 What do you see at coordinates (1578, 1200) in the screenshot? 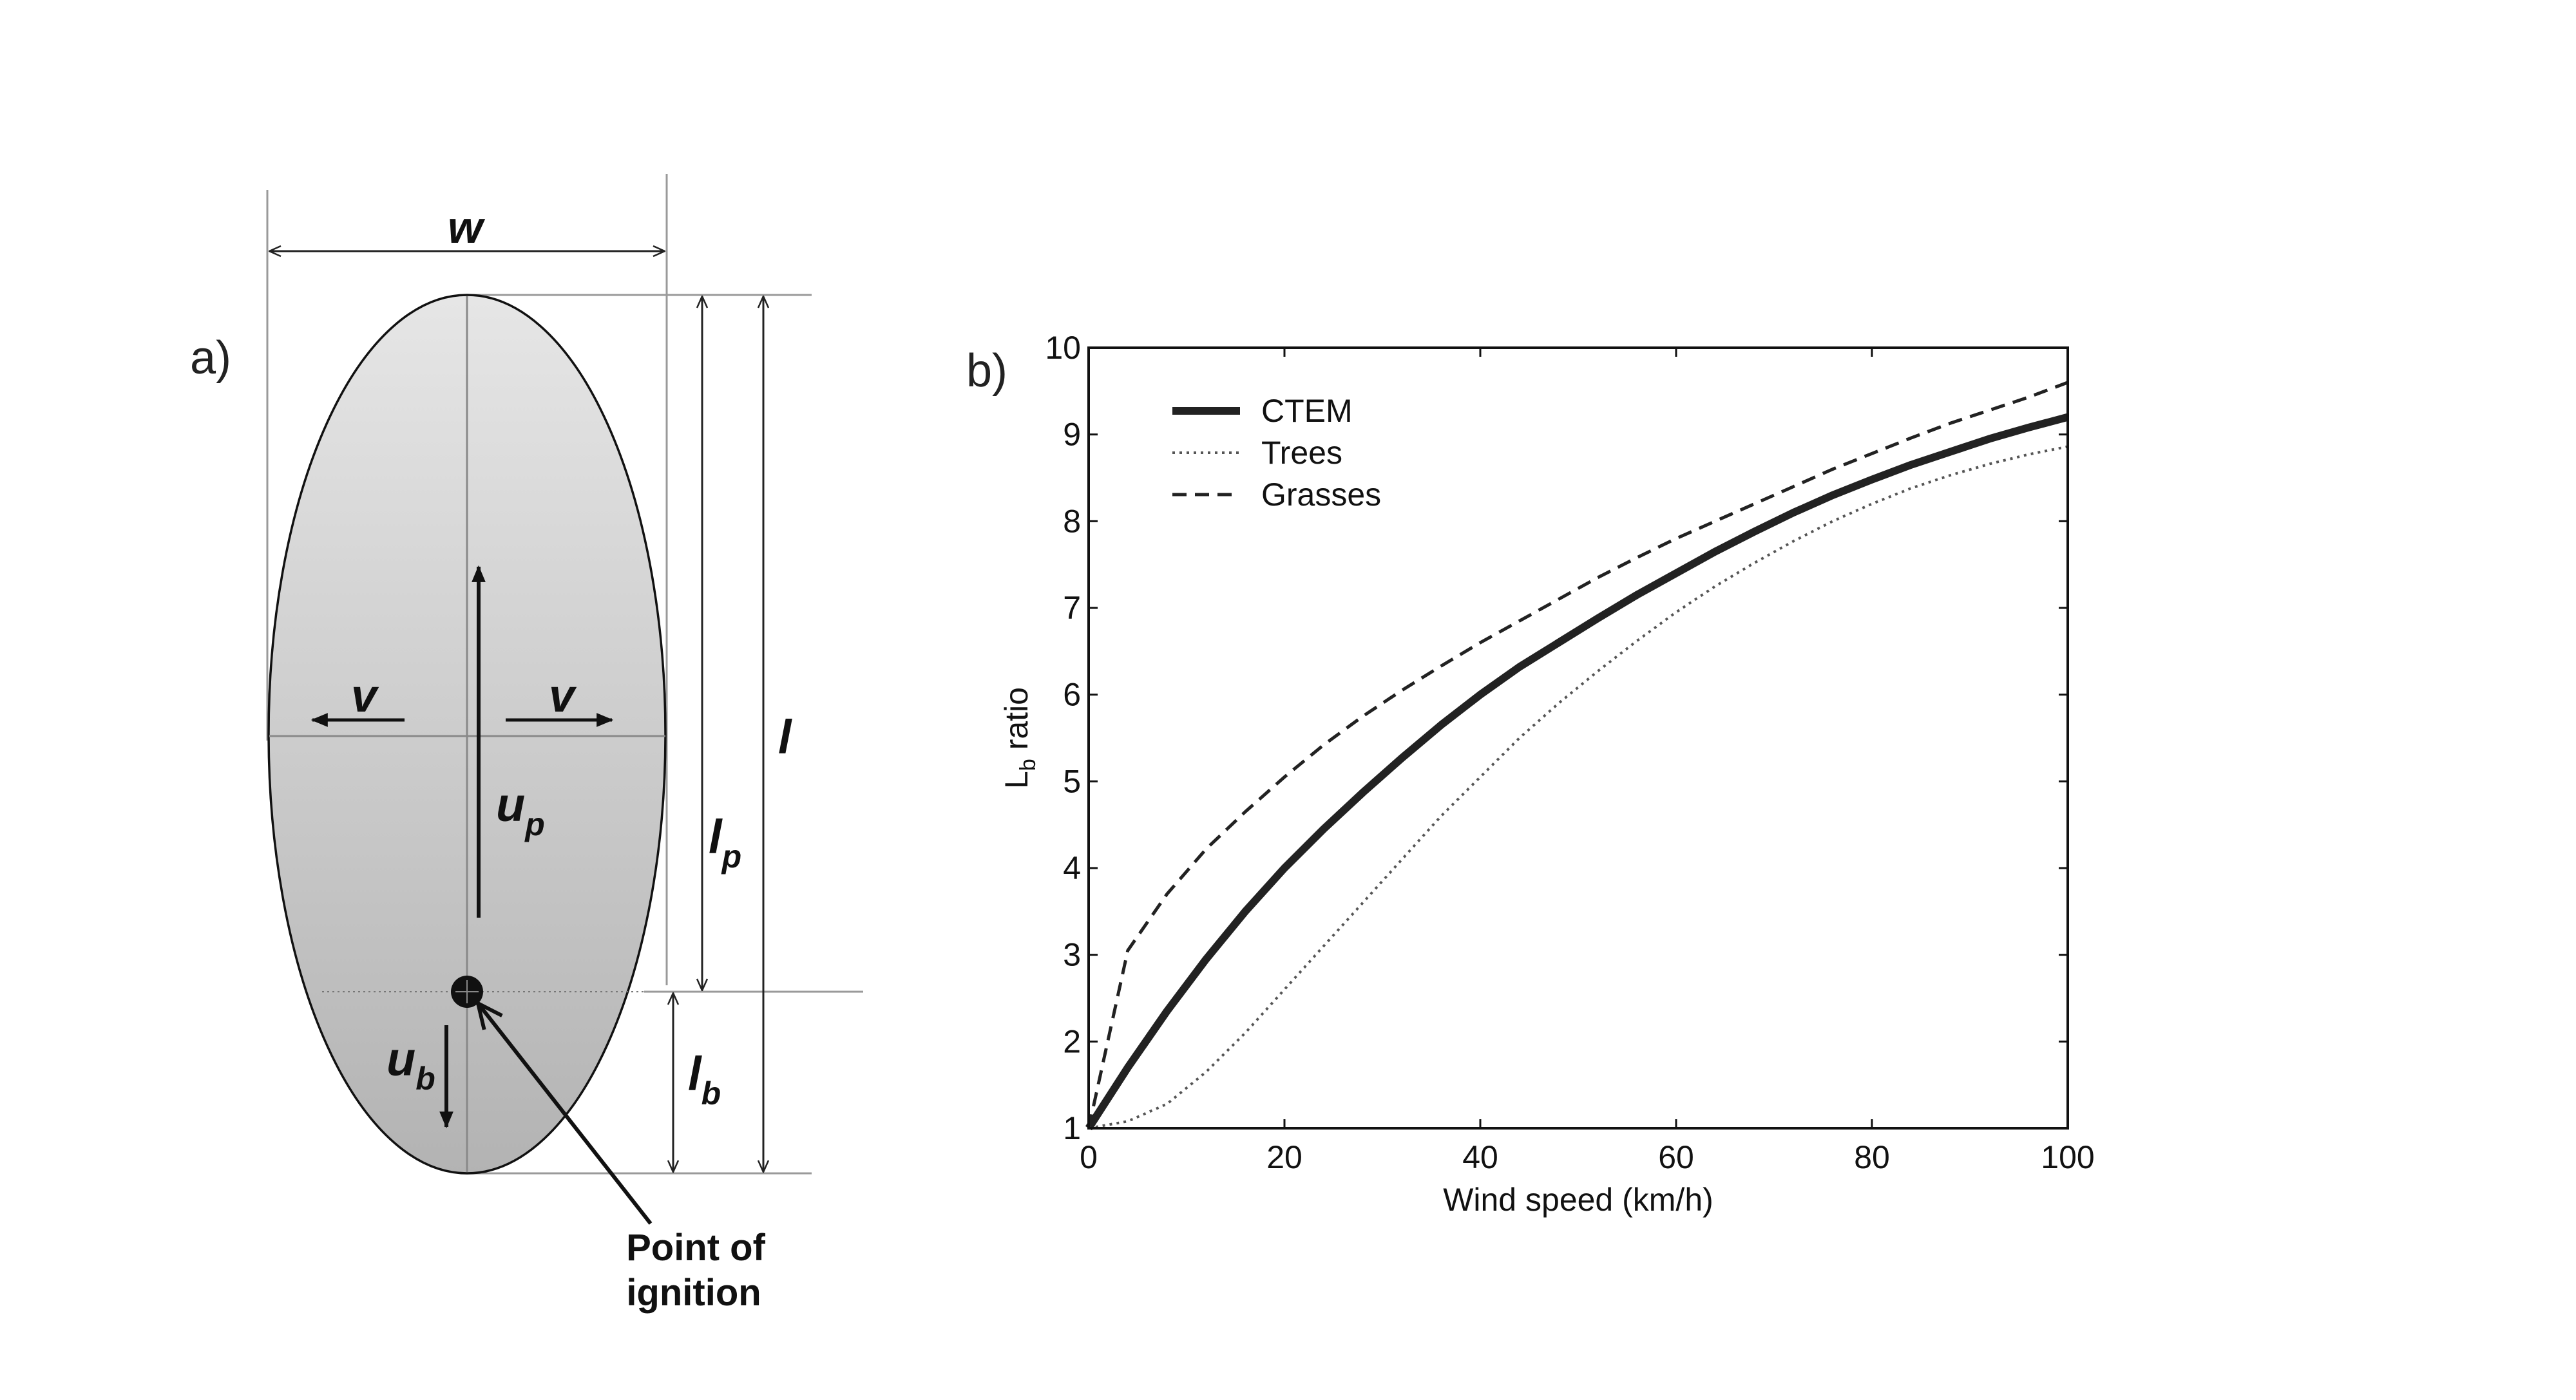
I see `x-axis-title: Wind speed (km/h)` at bounding box center [1578, 1200].